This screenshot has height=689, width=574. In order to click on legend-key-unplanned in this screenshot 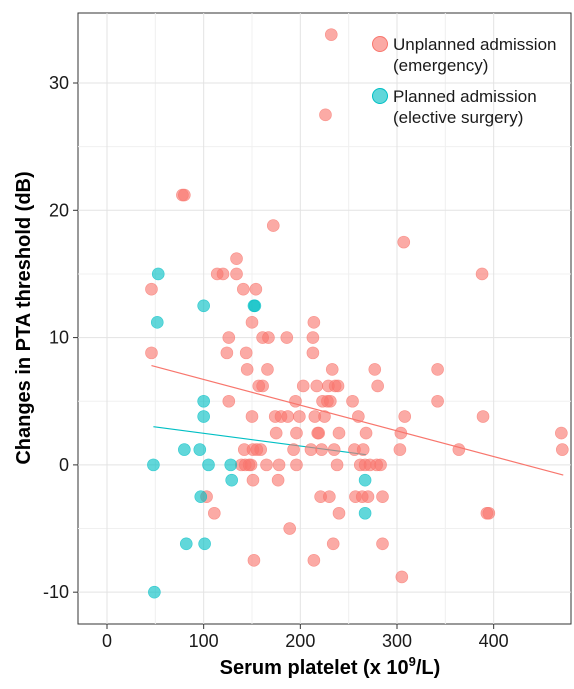, I will do `click(380, 44)`.